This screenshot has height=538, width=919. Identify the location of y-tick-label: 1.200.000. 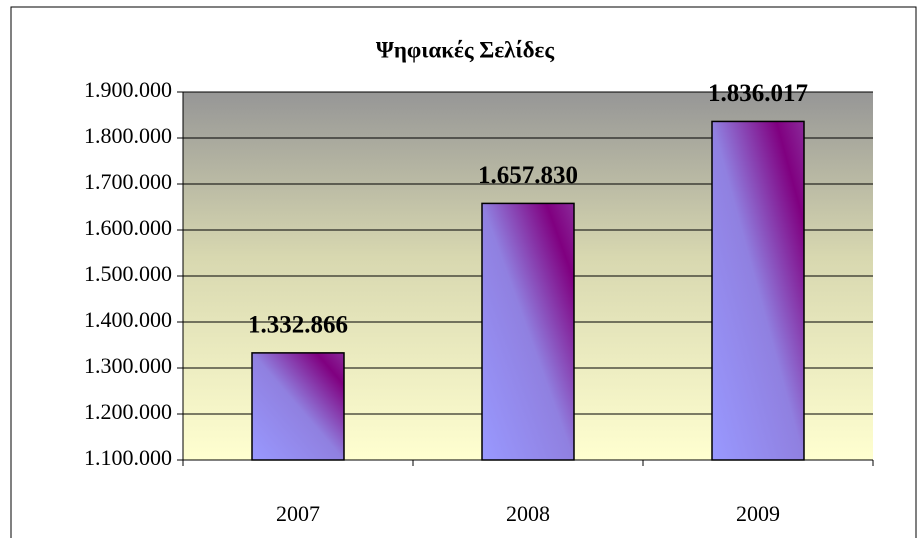
(128, 411).